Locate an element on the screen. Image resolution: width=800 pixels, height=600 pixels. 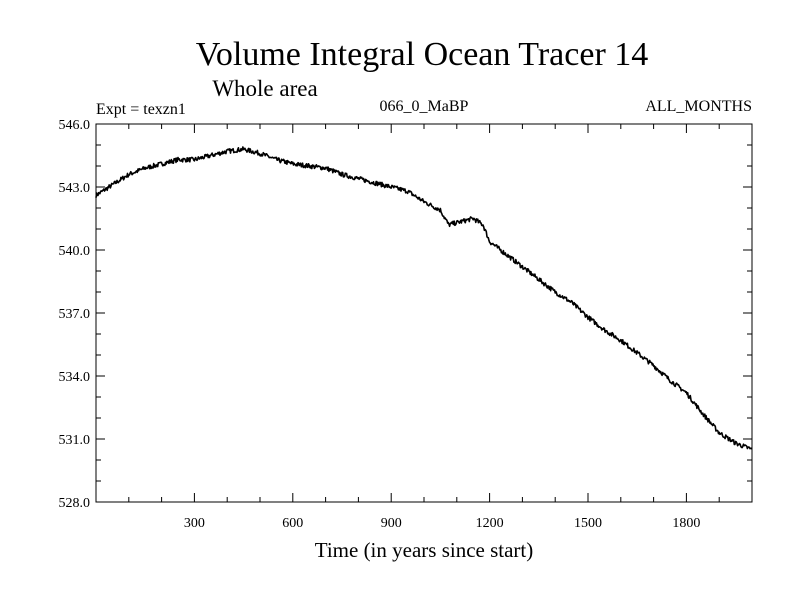
y-tick-label: 546.0 is located at coordinates (75, 125).